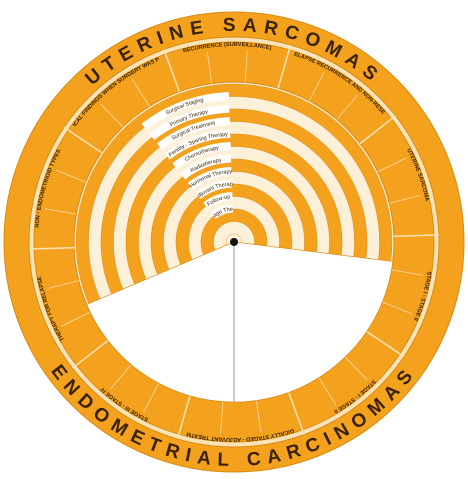  I want to click on stripe, so click(234, 236).